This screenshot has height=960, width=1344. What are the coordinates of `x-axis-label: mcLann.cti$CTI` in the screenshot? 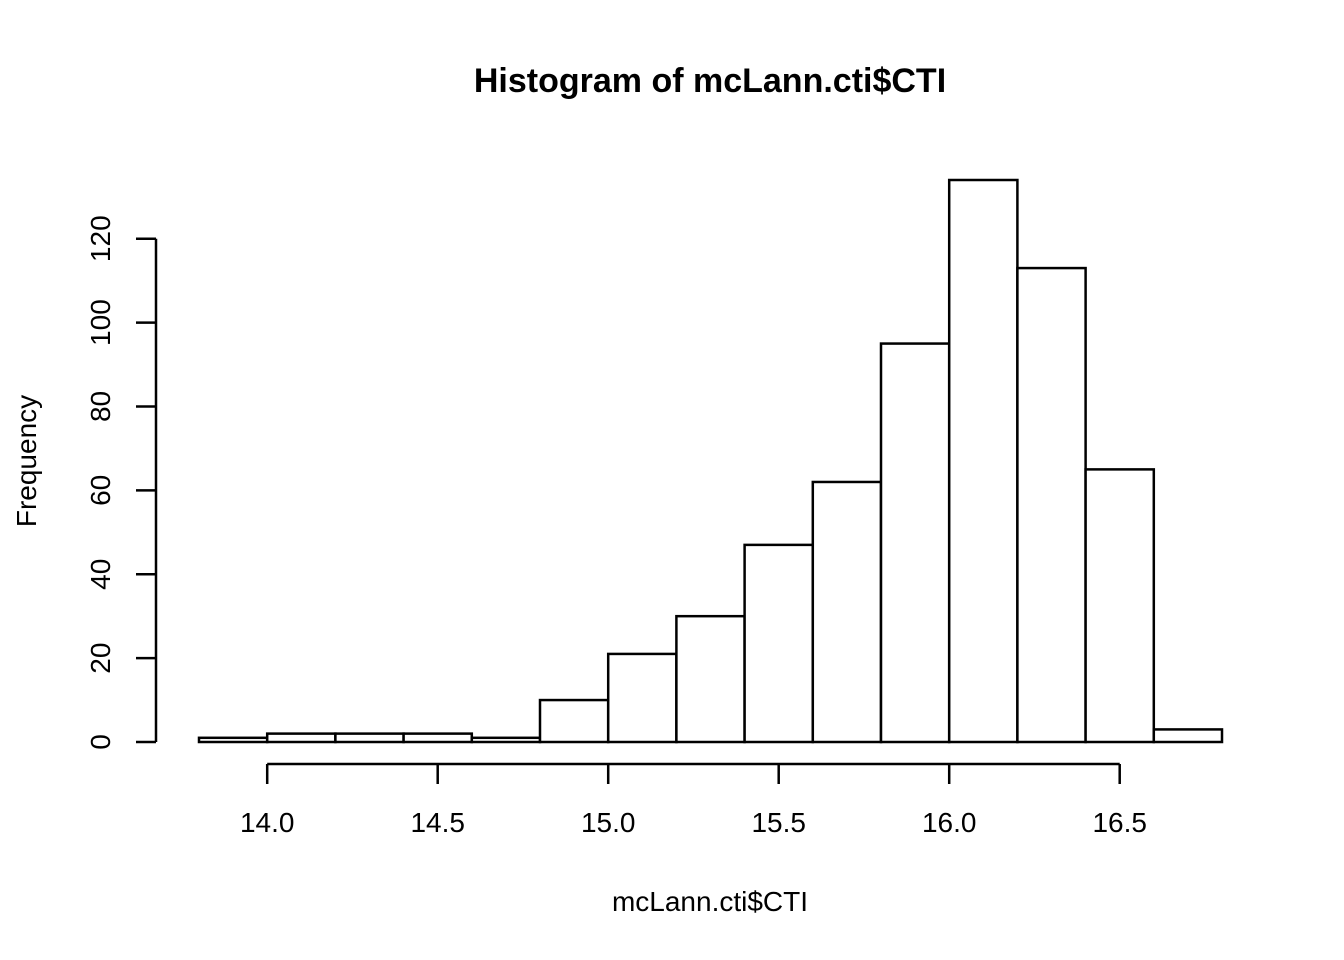 It's located at (710, 901).